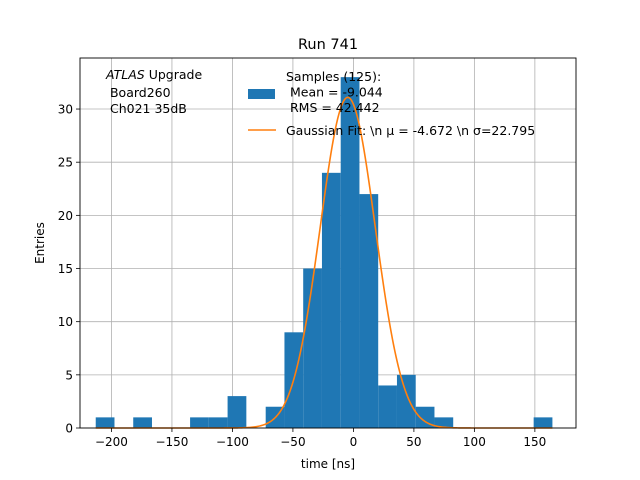  What do you see at coordinates (171, 442) in the screenshot?
I see `x-tick-label: −150` at bounding box center [171, 442].